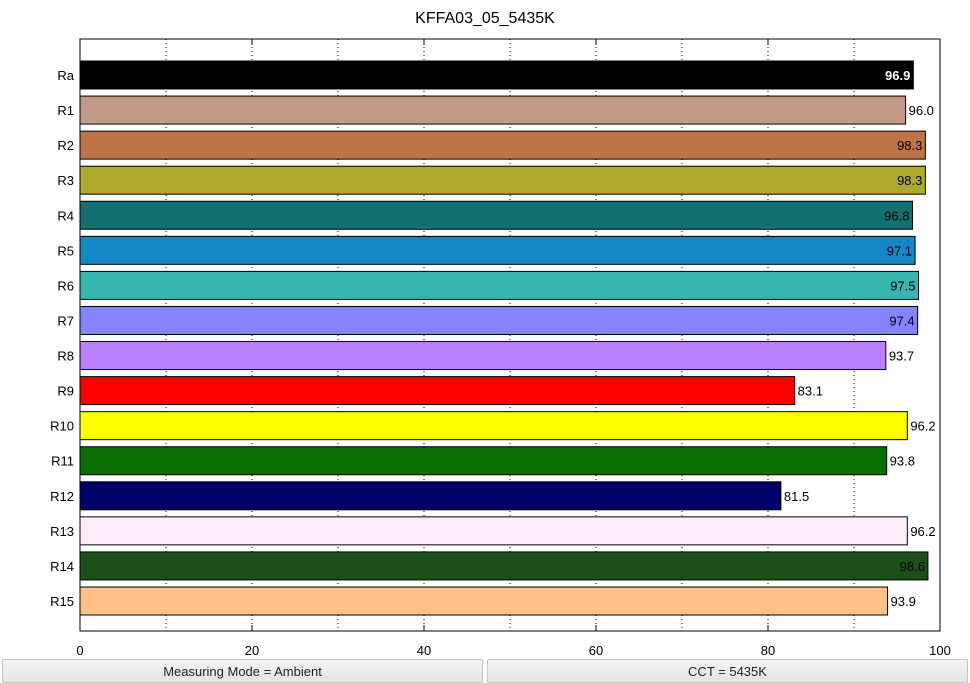  What do you see at coordinates (65, 250) in the screenshot?
I see `category-label-r5: R5` at bounding box center [65, 250].